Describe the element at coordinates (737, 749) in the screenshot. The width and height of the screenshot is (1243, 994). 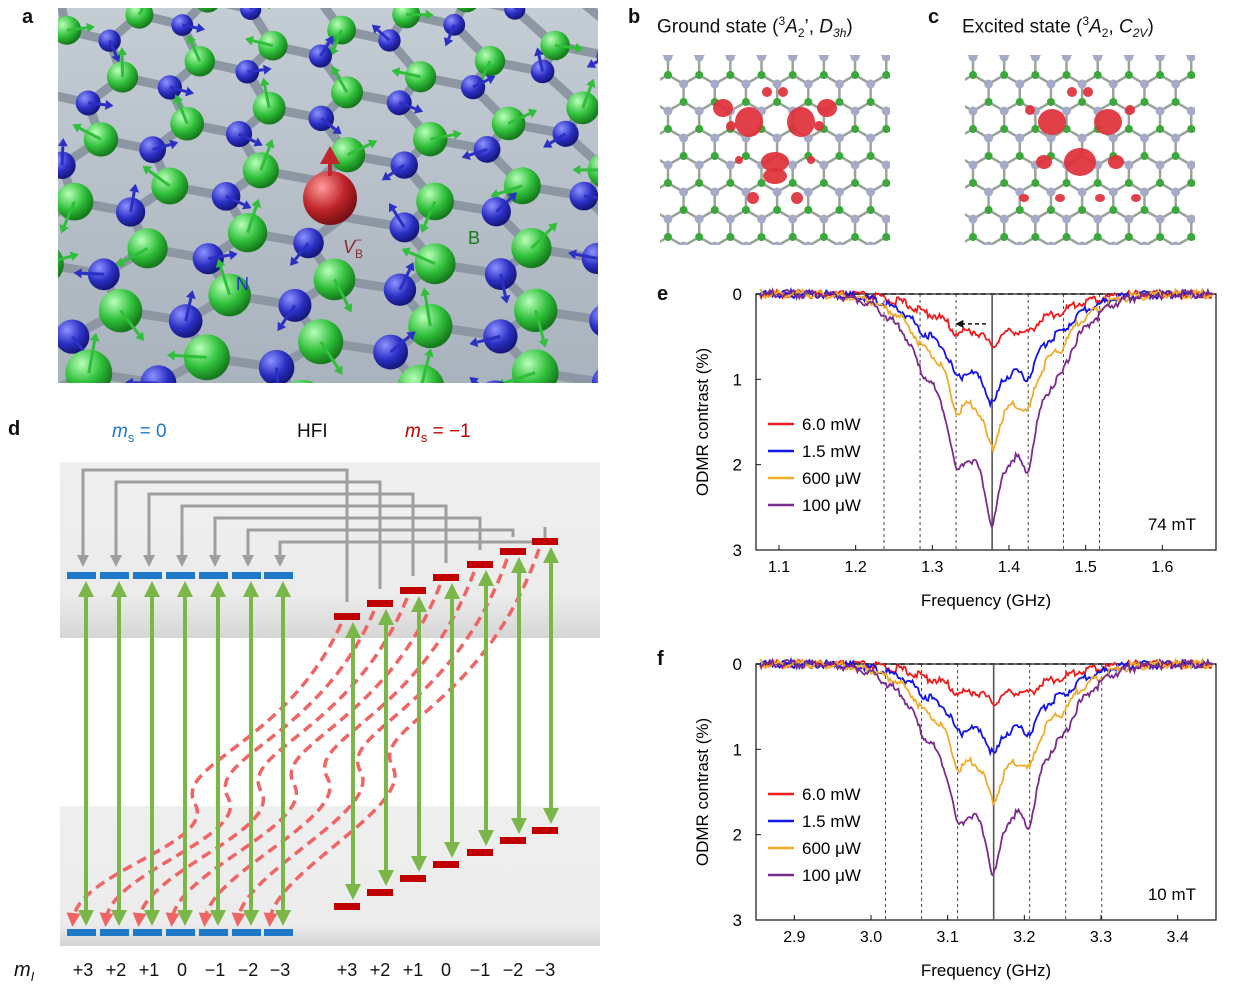
I see `y-tick-label: 1` at that location.